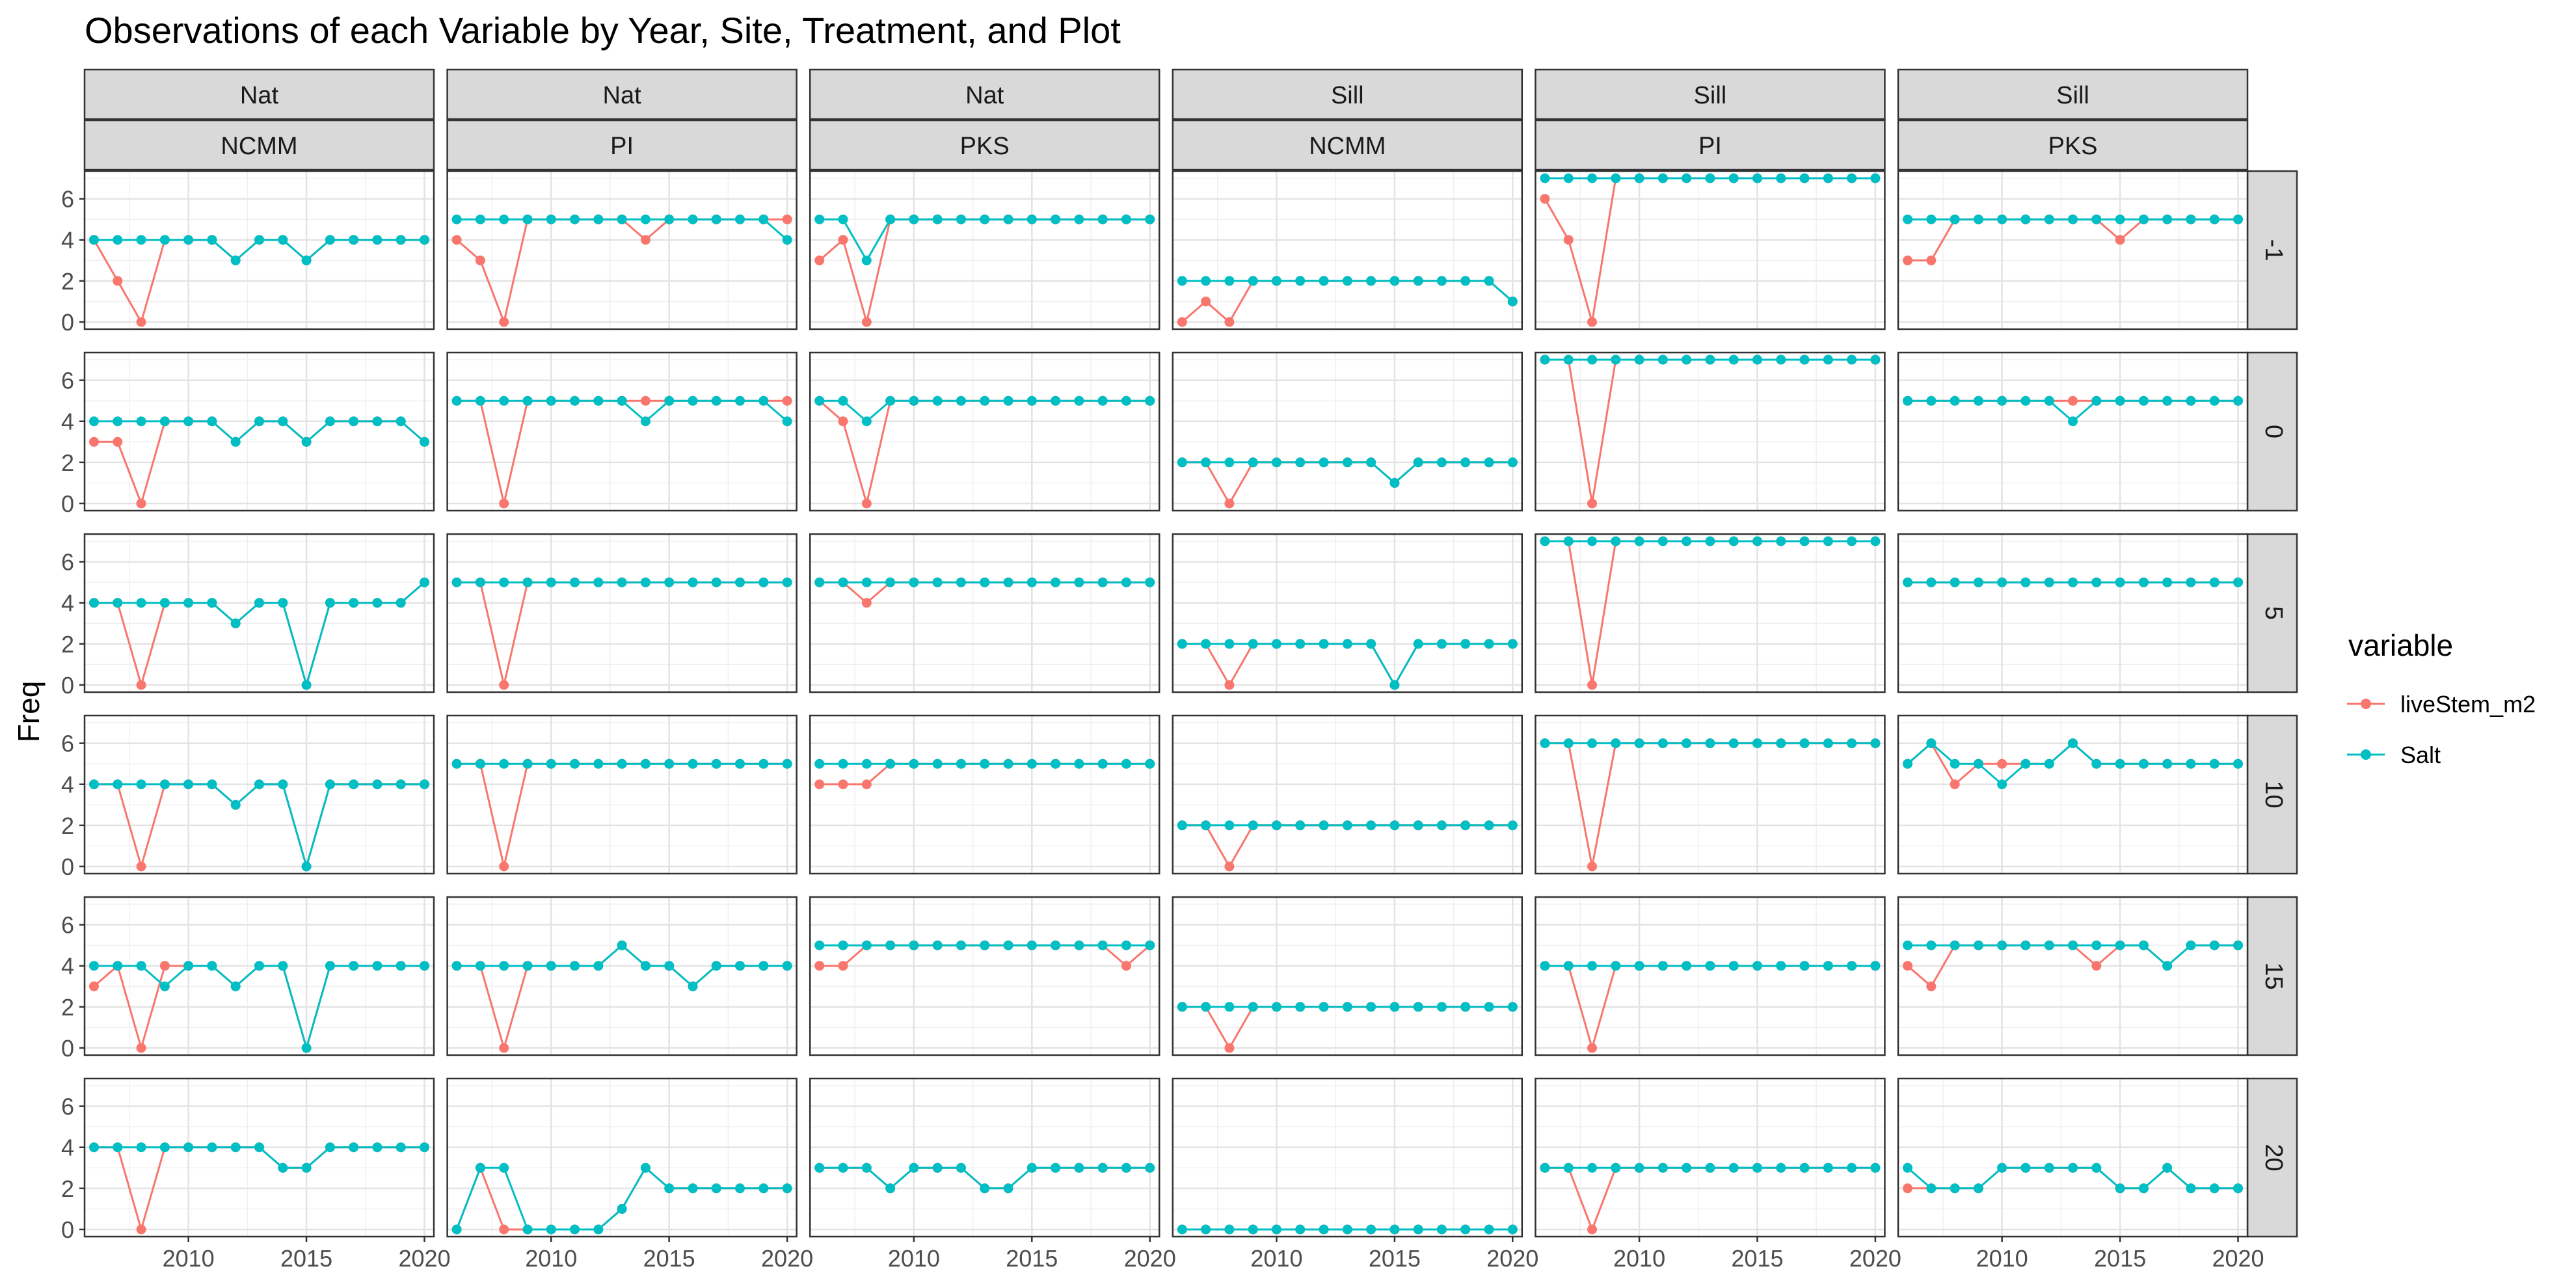 Image resolution: width=2576 pixels, height=1288 pixels. I want to click on y-tick-label: 2, so click(67, 281).